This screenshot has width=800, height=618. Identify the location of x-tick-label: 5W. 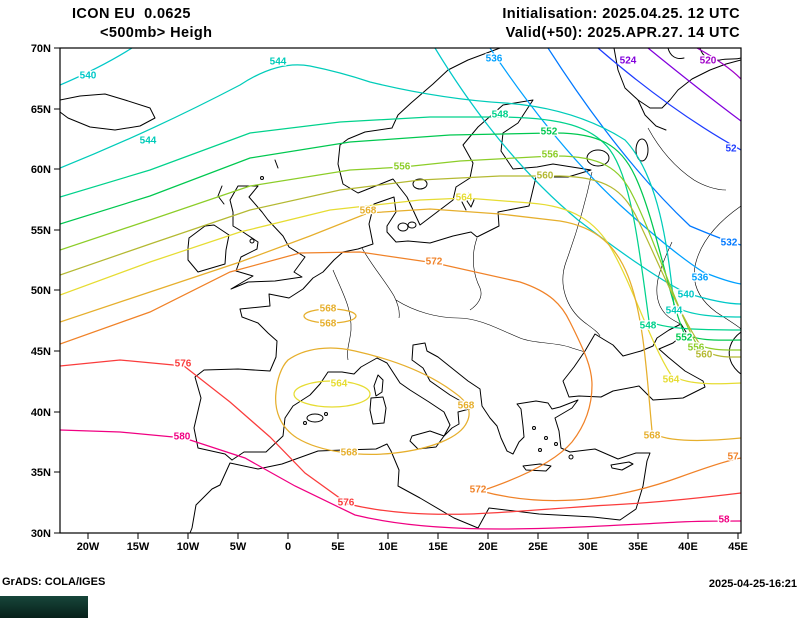
(238, 547).